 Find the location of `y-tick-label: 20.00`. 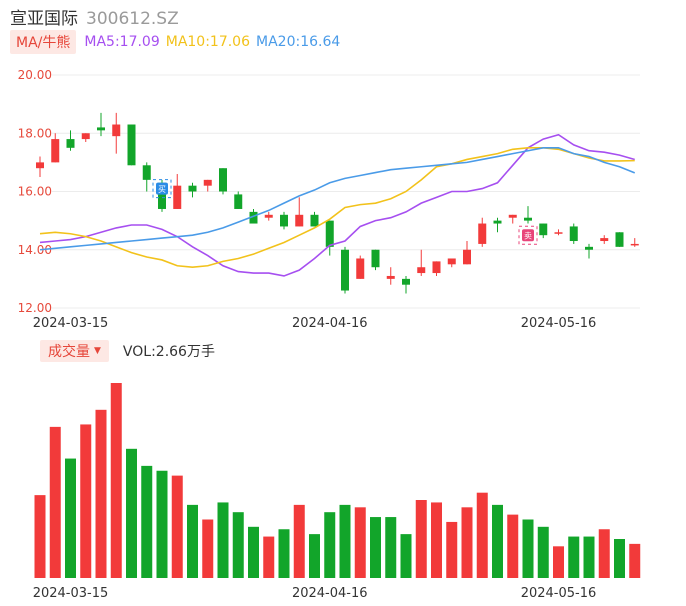

y-tick-label: 20.00 is located at coordinates (35, 75).